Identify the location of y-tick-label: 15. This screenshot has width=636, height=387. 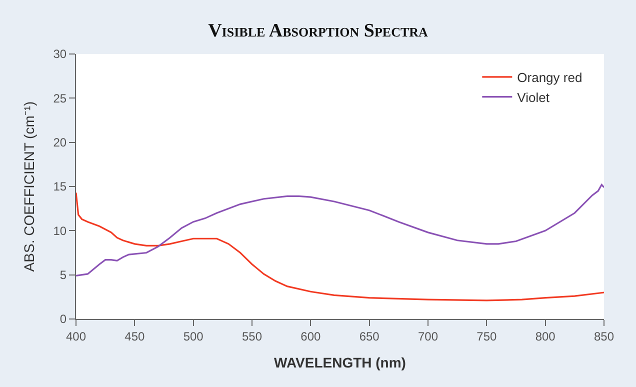
(60, 187).